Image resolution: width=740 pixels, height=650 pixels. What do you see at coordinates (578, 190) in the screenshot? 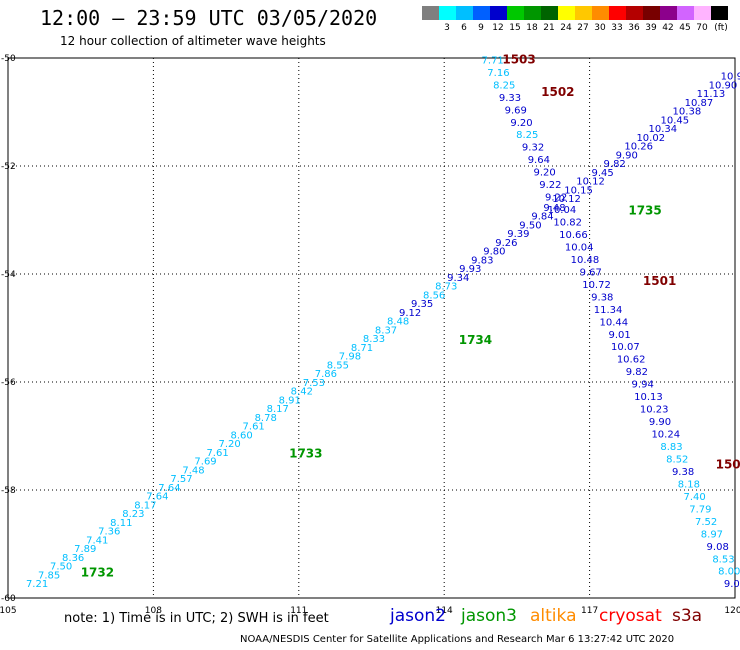
I see `wave-height-value: 10.15` at bounding box center [578, 190].